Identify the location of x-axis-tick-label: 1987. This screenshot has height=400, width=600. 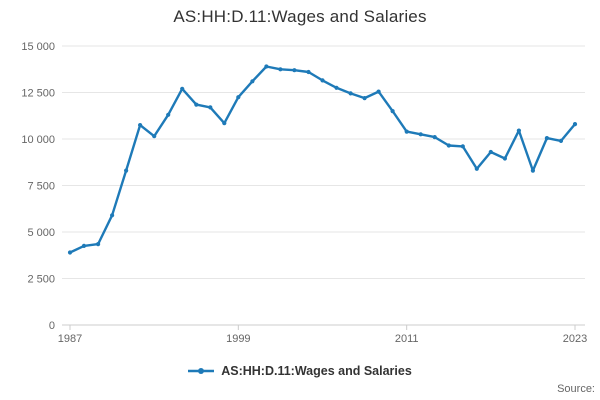
(70, 339).